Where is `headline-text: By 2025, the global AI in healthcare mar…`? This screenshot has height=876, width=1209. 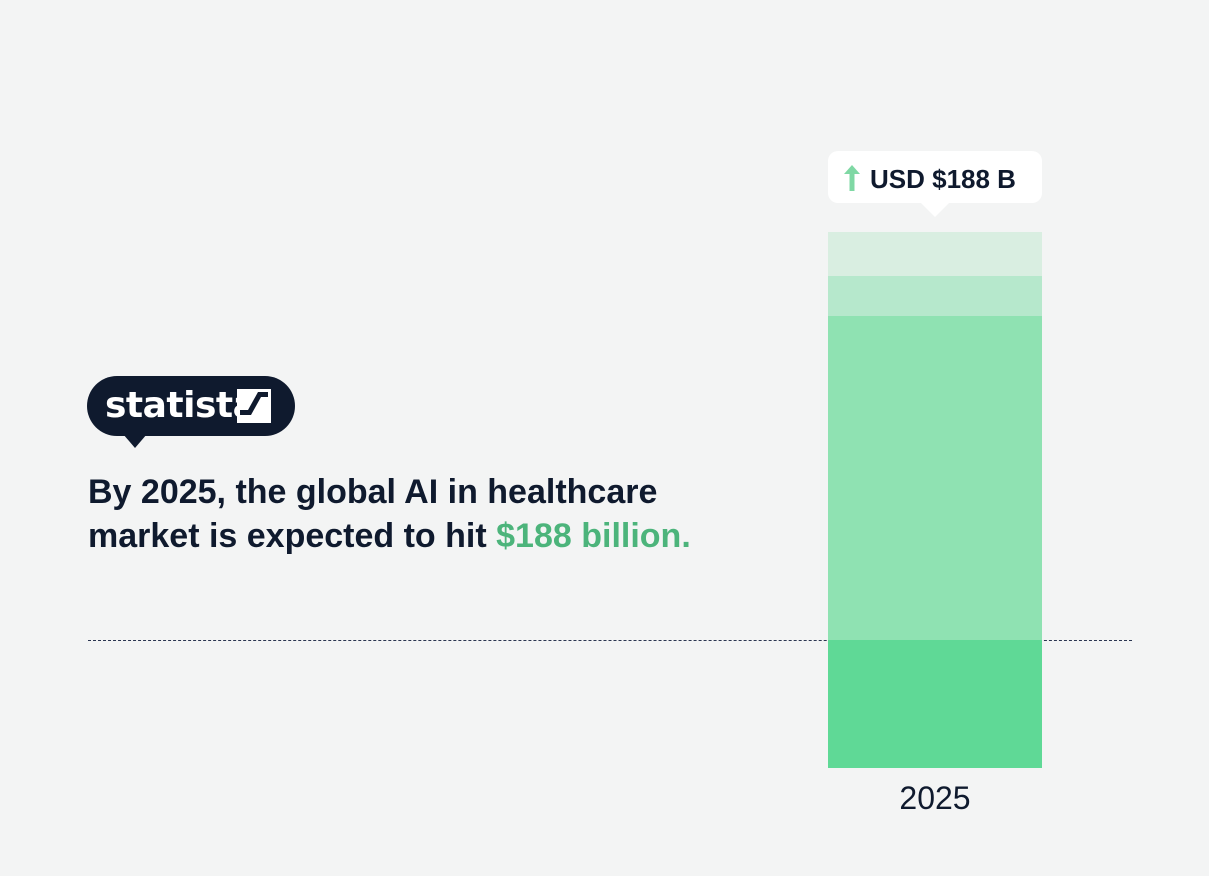
headline-text: By 2025, the global AI in healthcare mar… is located at coordinates (373, 514).